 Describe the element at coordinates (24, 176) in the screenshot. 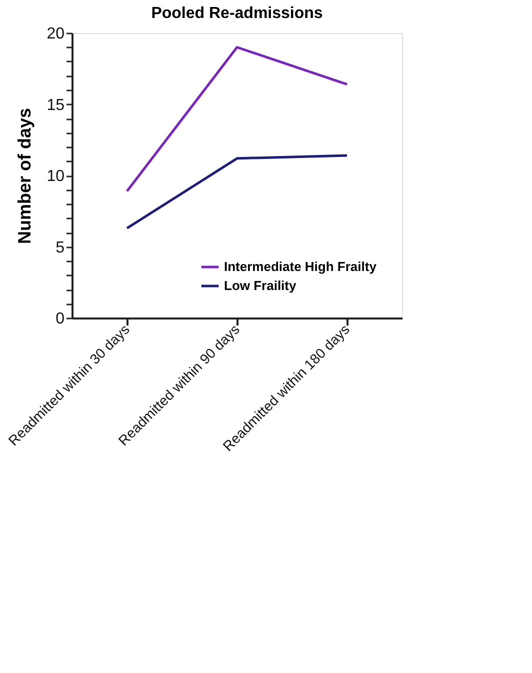

I see `y-axis-title: Number of days` at that location.